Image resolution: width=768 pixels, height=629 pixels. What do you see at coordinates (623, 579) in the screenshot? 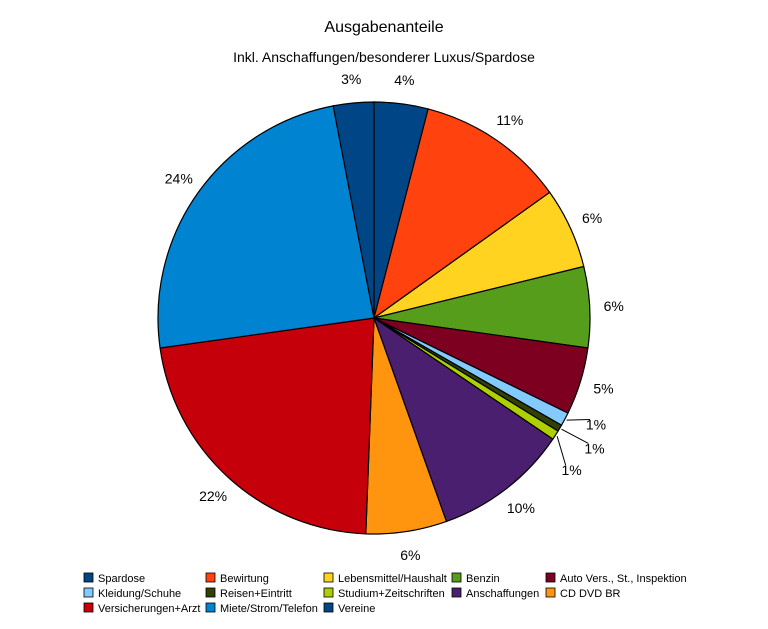
I see `legend-label-5: Auto Vers., St., Inspektion` at bounding box center [623, 579].